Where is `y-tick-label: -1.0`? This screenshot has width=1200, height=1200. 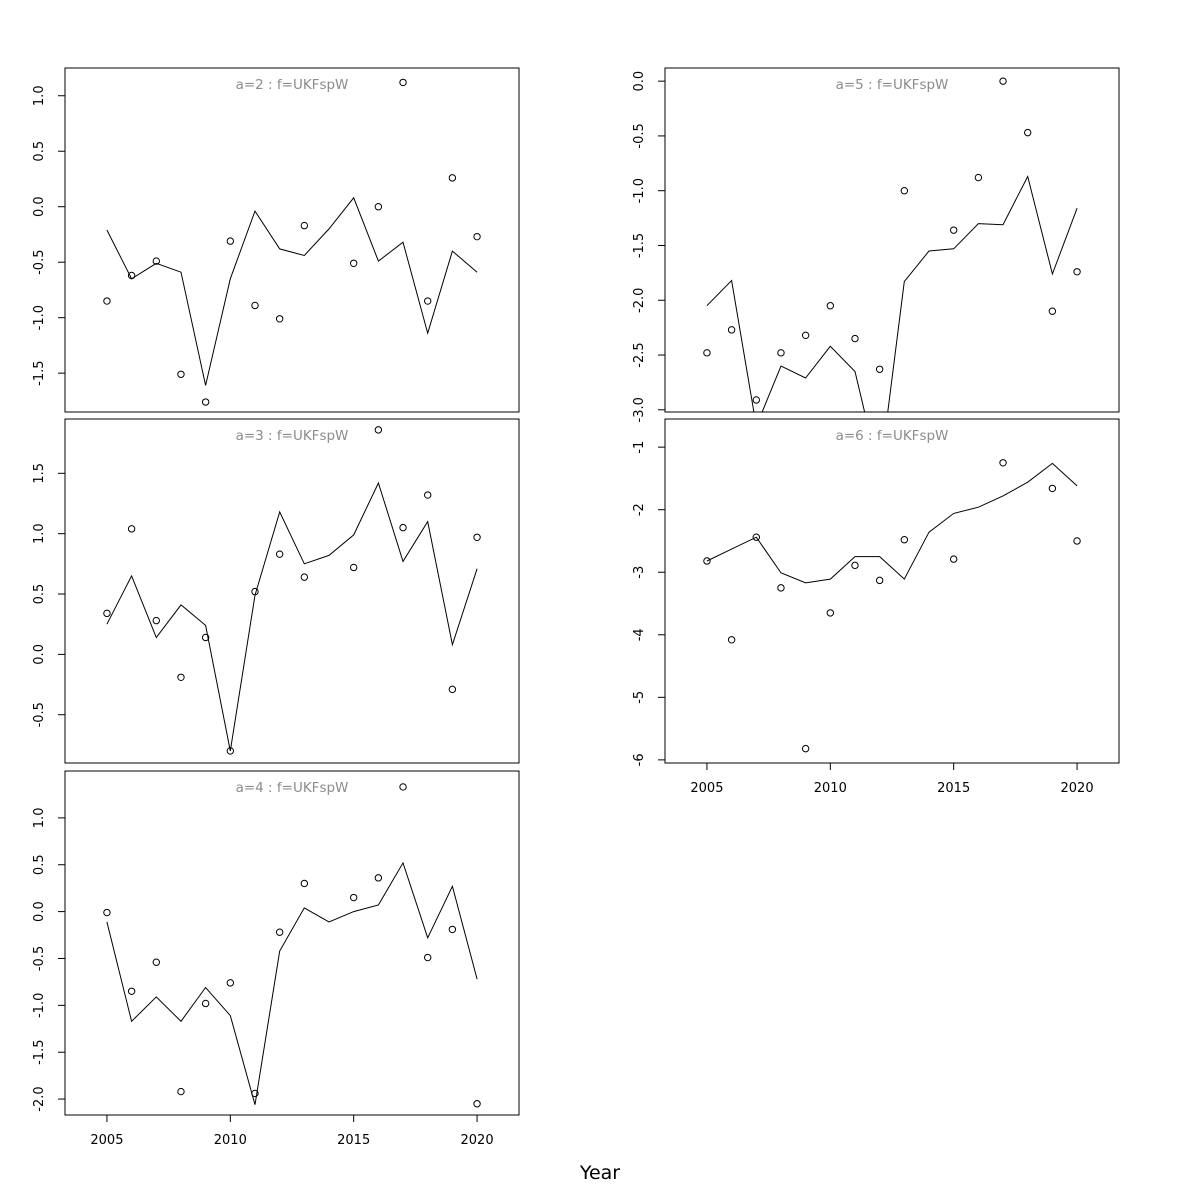
y-tick-label: -1.0 is located at coordinates (39, 1005).